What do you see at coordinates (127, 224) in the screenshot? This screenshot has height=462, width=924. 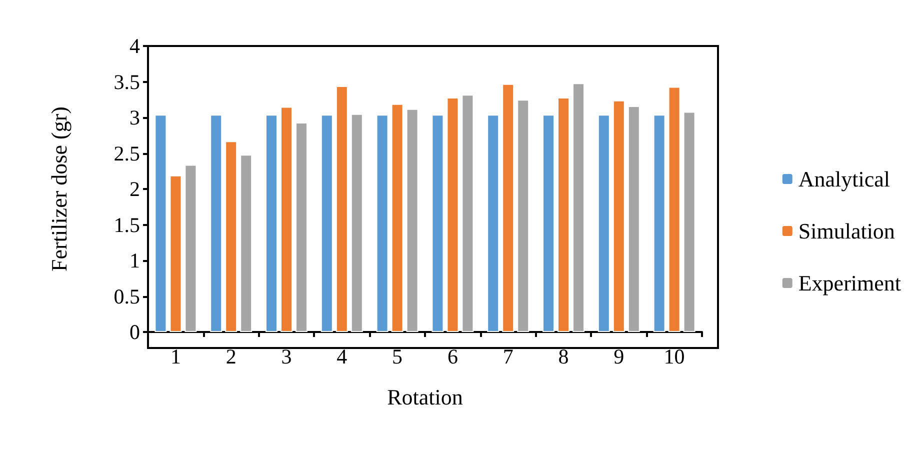 I see `y-tick-label: 1.5` at bounding box center [127, 224].